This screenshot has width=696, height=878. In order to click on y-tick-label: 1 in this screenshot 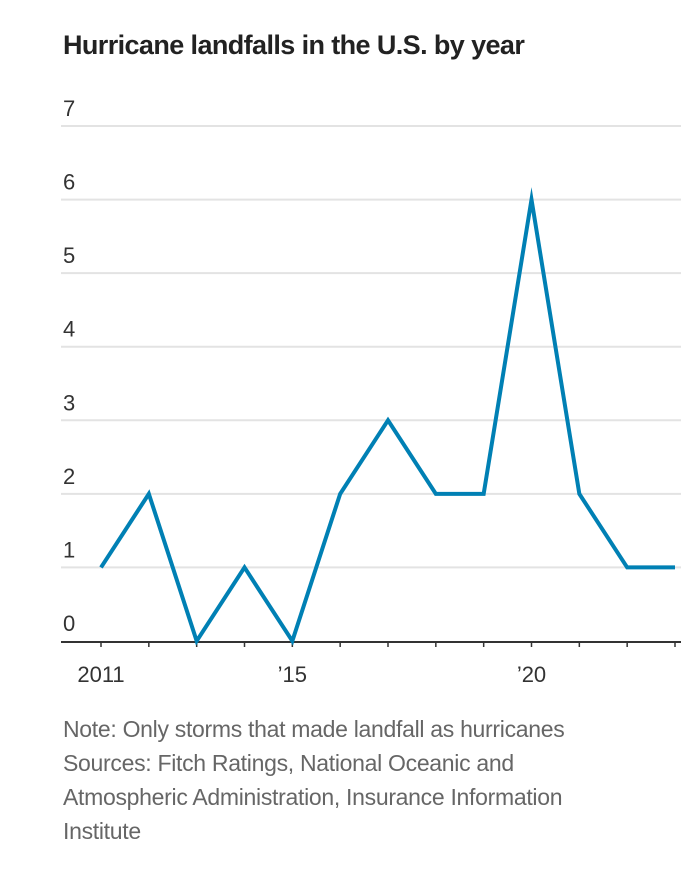, I will do `click(69, 549)`.